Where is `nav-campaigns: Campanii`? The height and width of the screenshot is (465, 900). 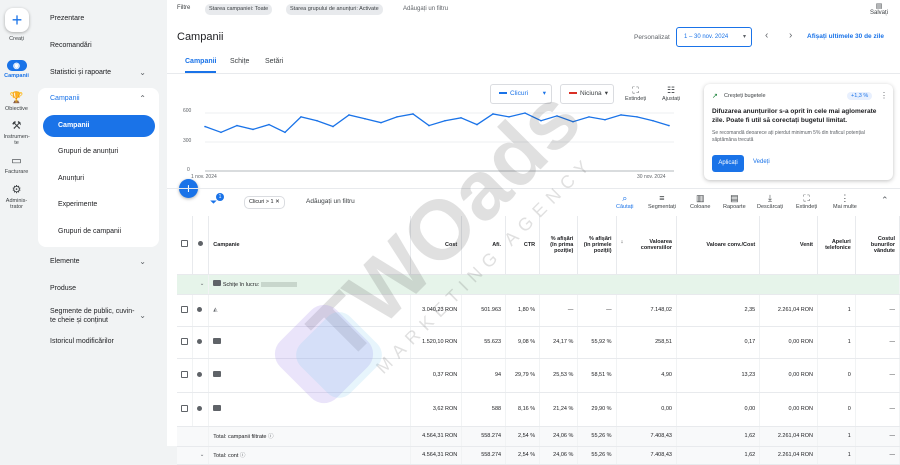 nav-campaigns: Campanii is located at coordinates (65, 98).